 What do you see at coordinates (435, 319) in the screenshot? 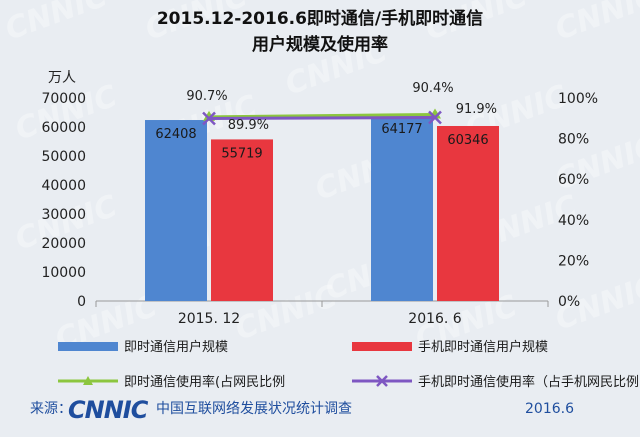
I see `x-tick-label: 2016. 6` at bounding box center [435, 319].